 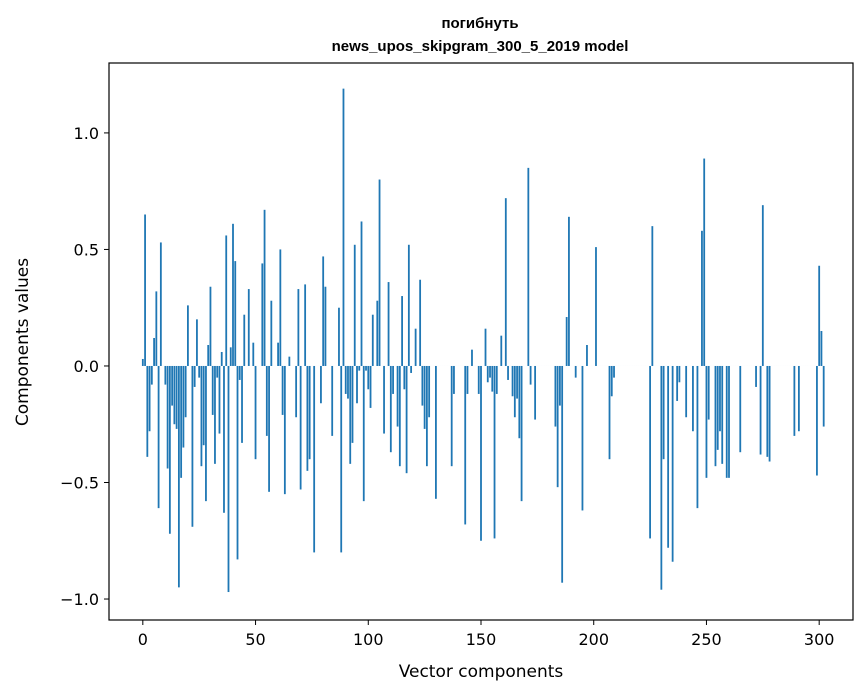 I want to click on x-tick-label: 100, so click(x=368, y=639).